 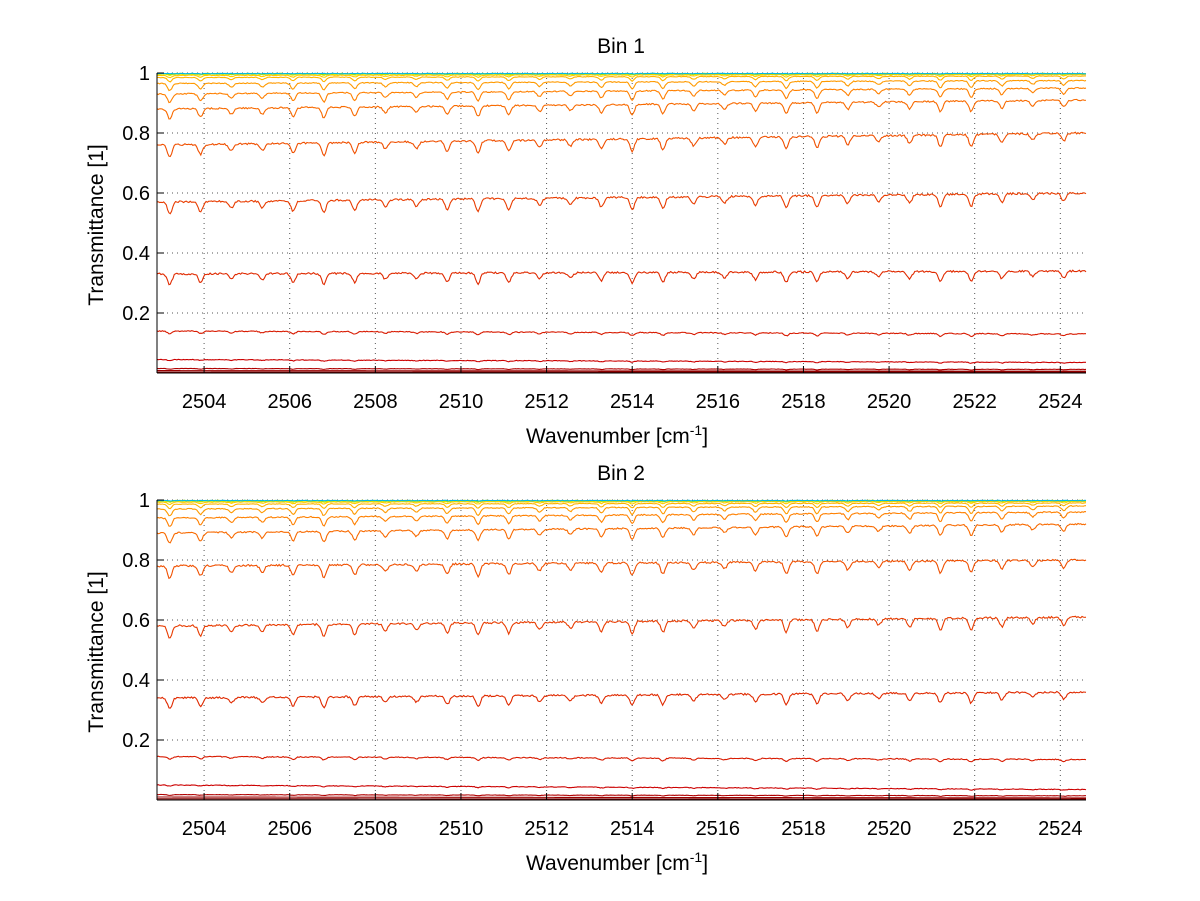 What do you see at coordinates (621, 473) in the screenshot?
I see `plot-title: Bin 2` at bounding box center [621, 473].